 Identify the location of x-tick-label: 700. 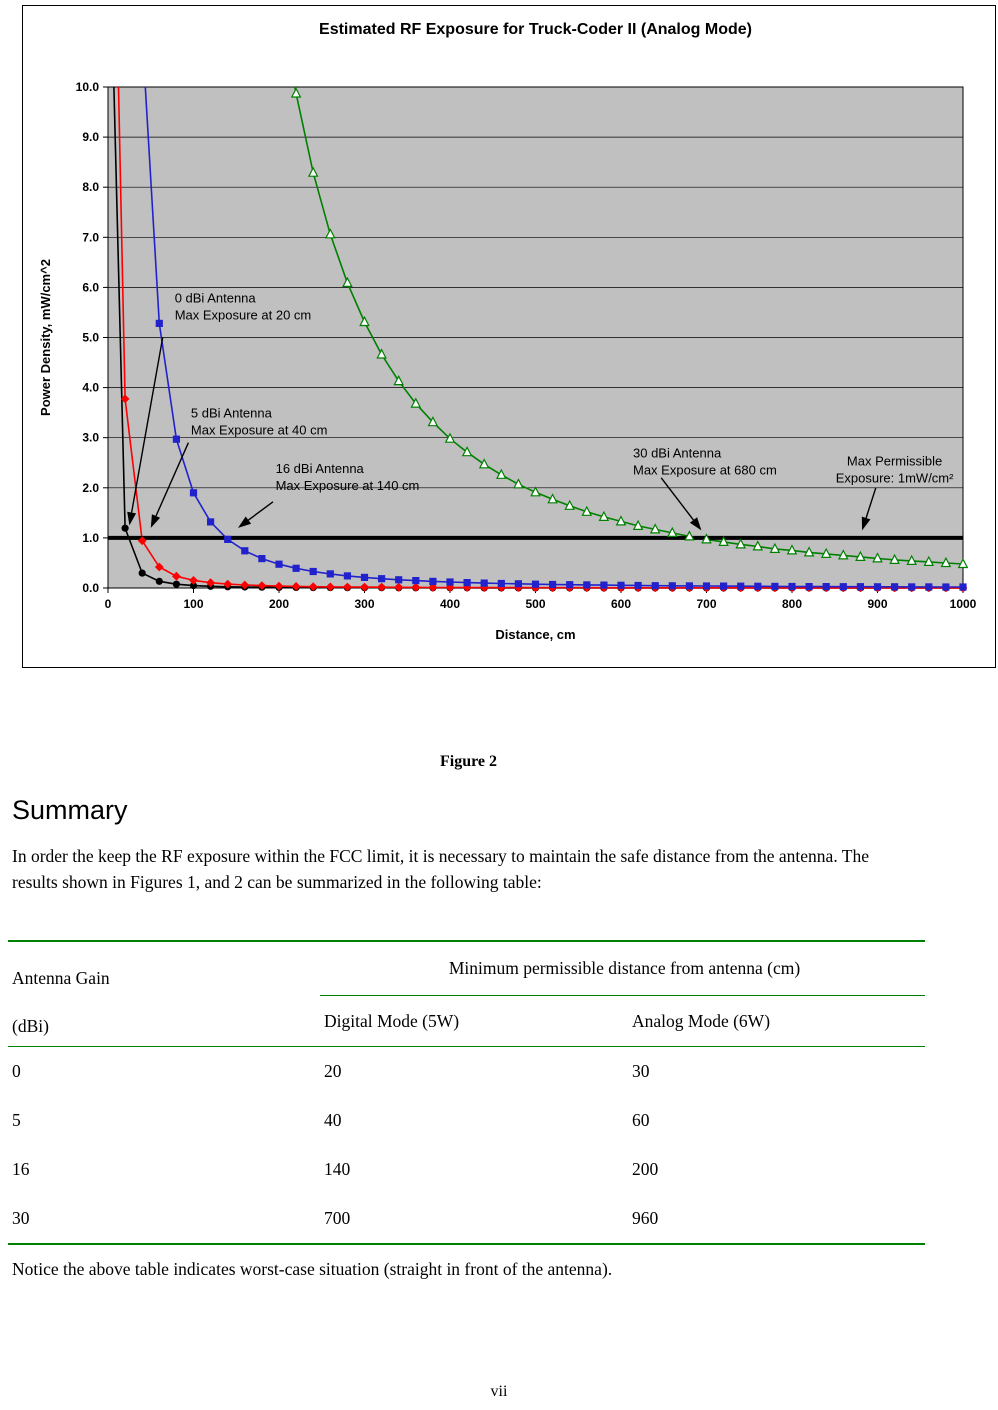
(706, 604).